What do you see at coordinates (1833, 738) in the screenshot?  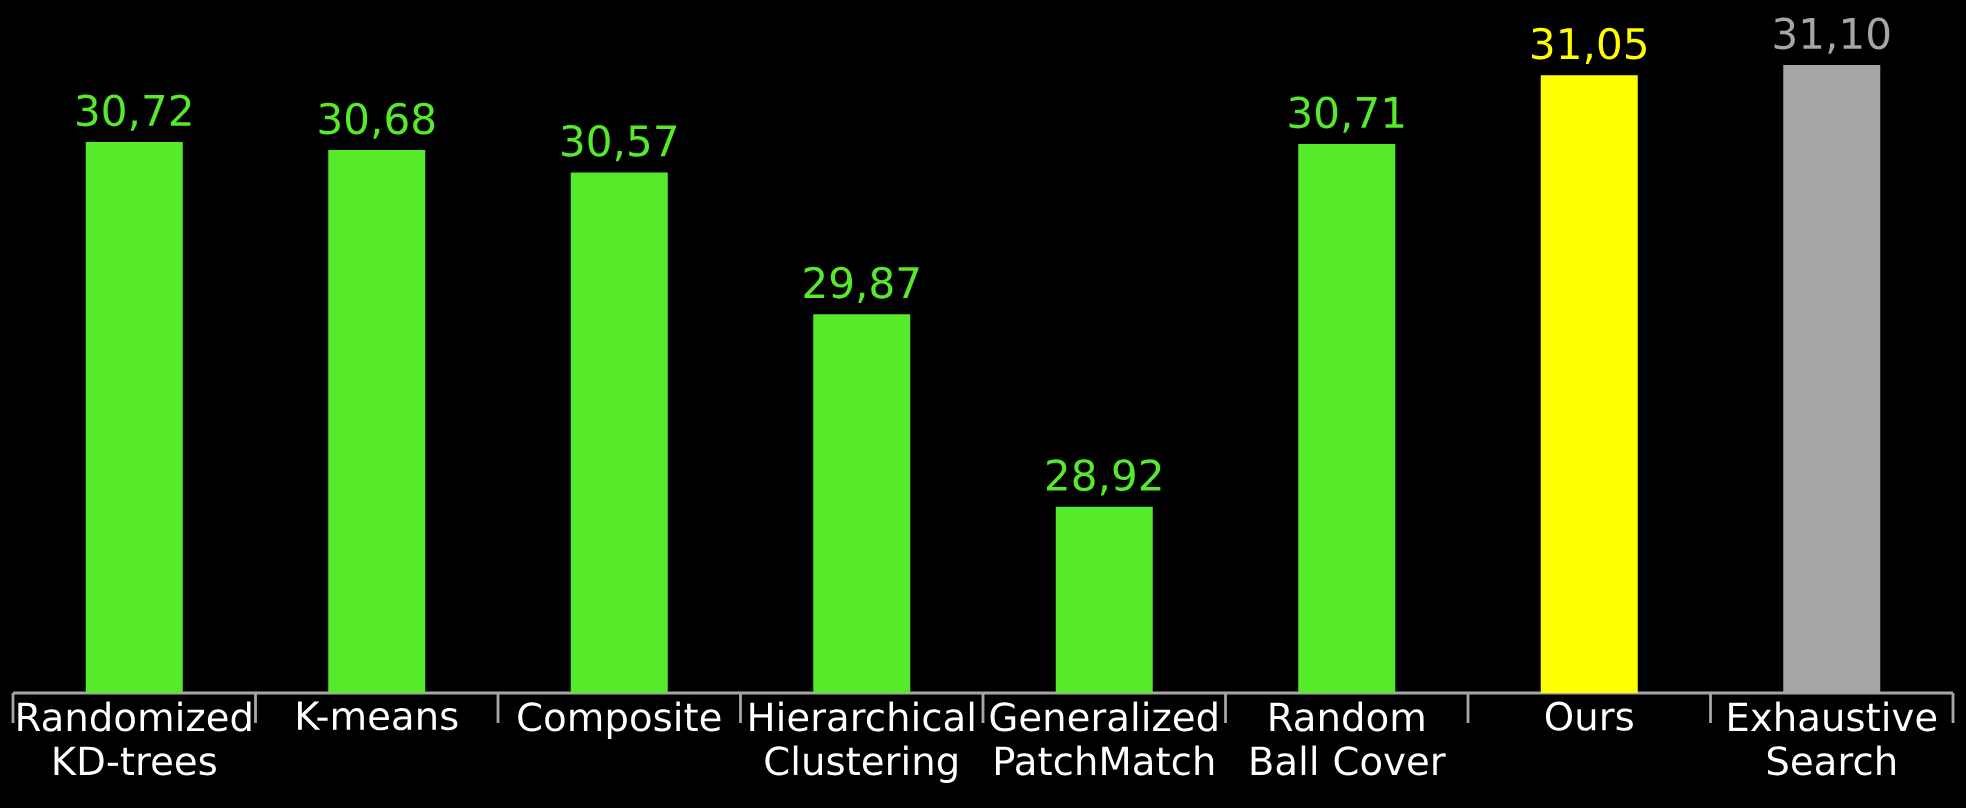 I see `x-tick-label: Exhaustive Search` at bounding box center [1833, 738].